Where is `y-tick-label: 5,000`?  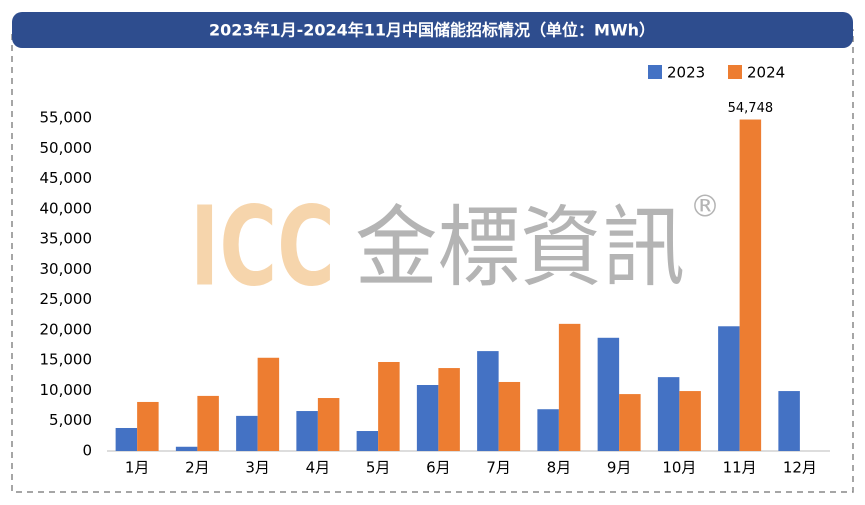
y-tick-label: 5,000 is located at coordinates (70, 420).